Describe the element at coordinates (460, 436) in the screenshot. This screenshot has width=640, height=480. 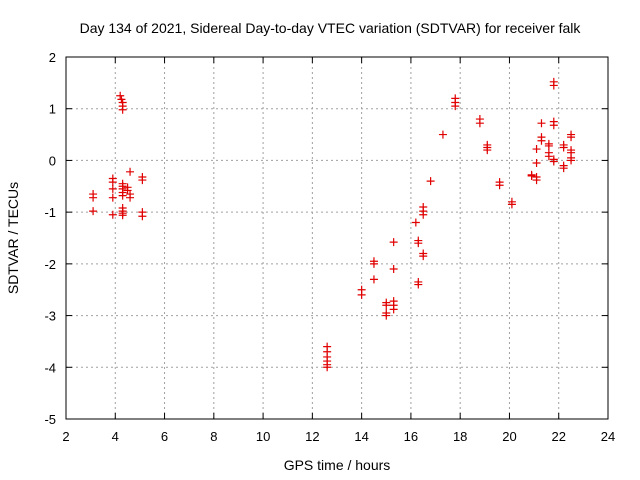
I see `x-tick-label: 18` at that location.